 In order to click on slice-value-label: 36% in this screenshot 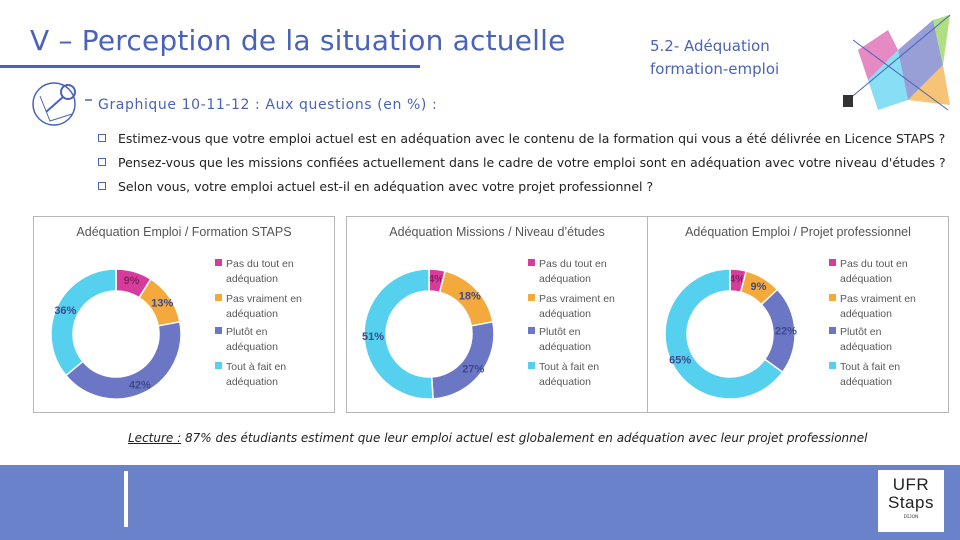, I will do `click(65, 311)`.